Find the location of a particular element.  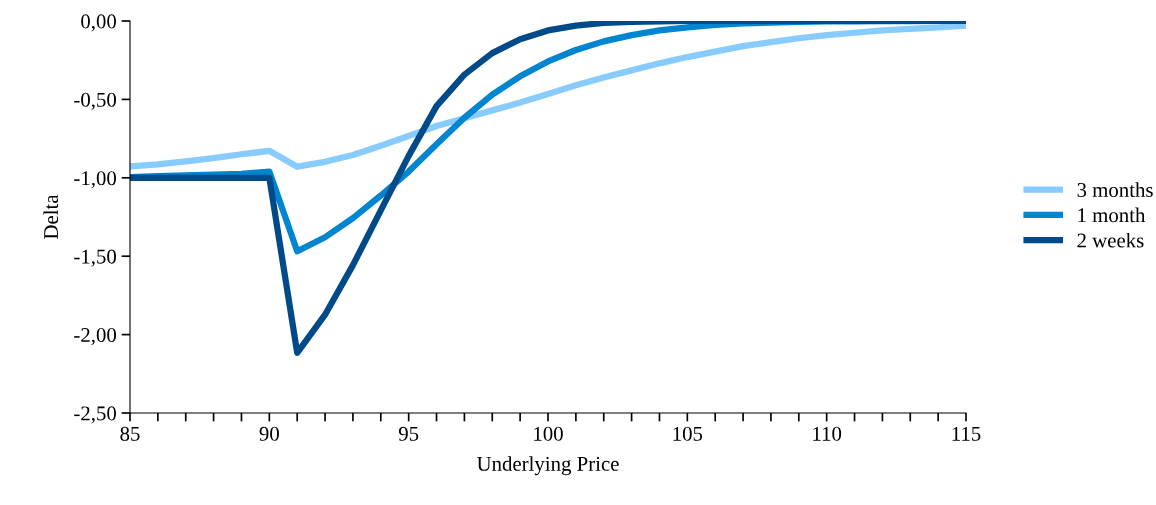

x-axis-title: Underlying Price is located at coordinates (547, 466).